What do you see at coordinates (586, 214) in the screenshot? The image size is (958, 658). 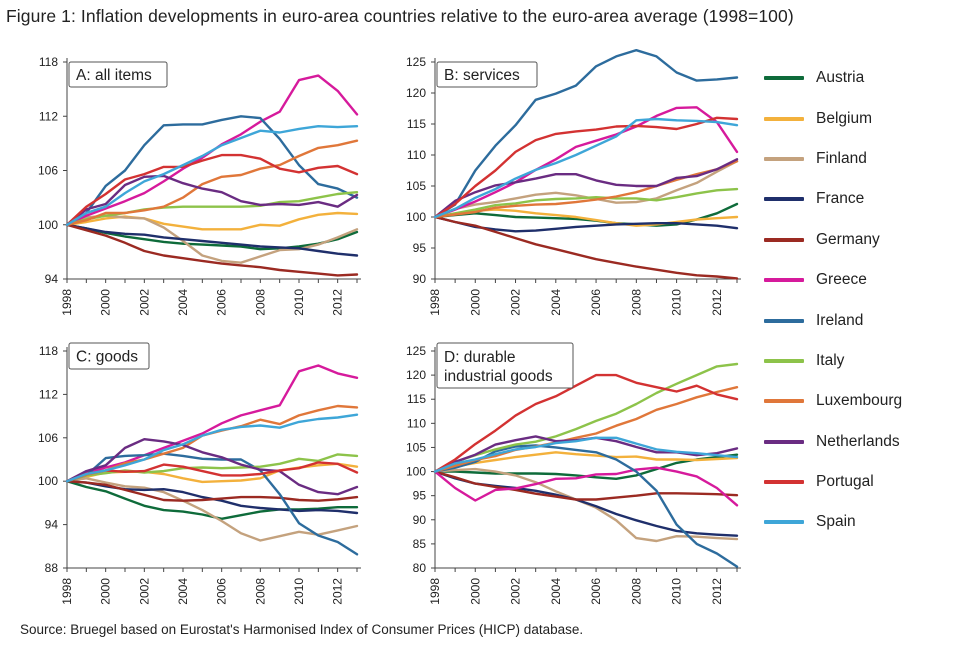 I see `series-line-austria` at bounding box center [586, 214].